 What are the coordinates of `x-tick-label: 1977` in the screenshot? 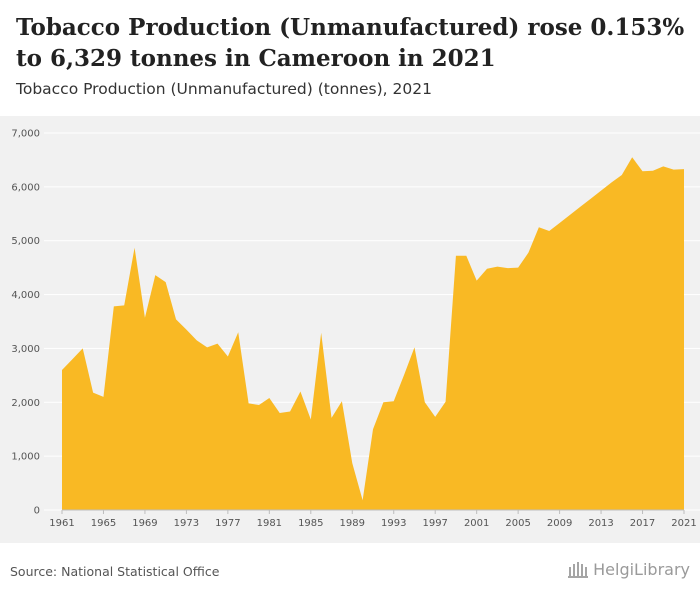 It's located at (227, 523).